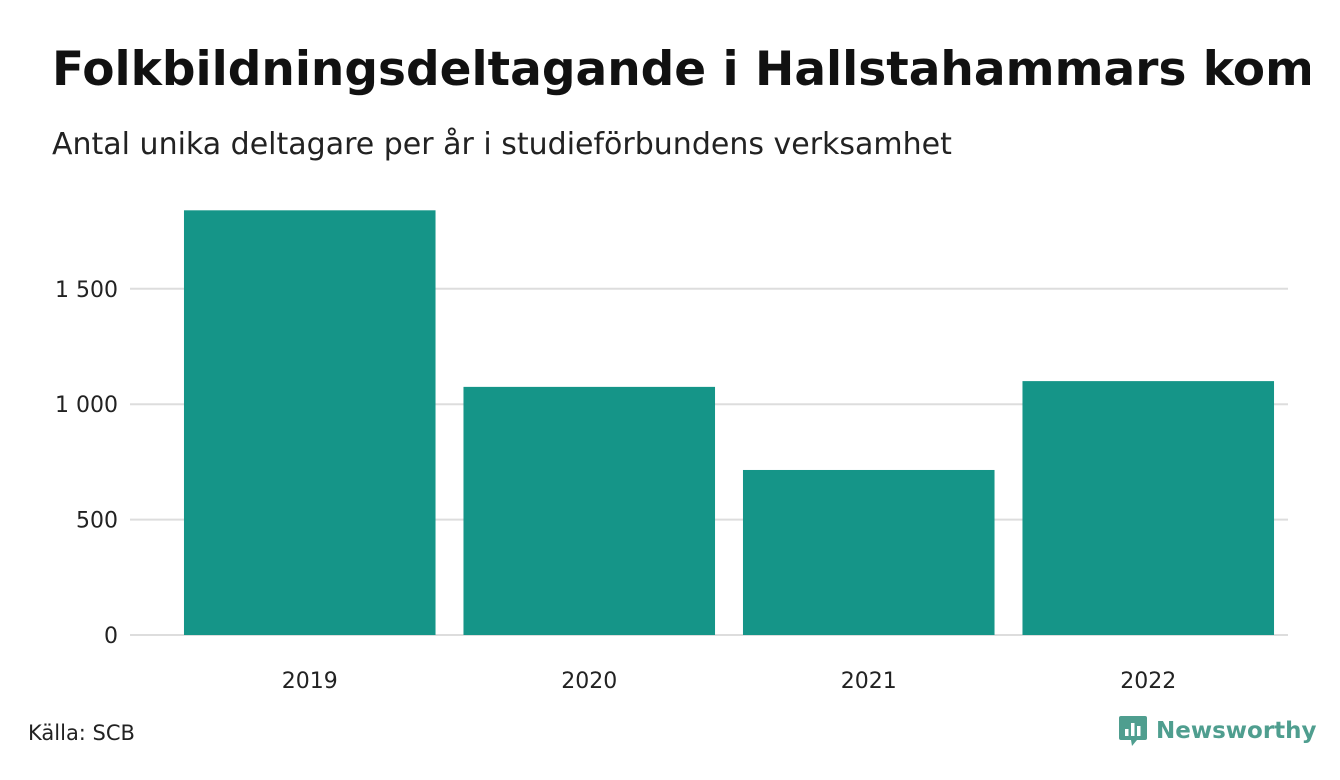 Image resolution: width=1340 pixels, height=780 pixels. What do you see at coordinates (310, 681) in the screenshot?
I see `x-tick-label: 2019` at bounding box center [310, 681].